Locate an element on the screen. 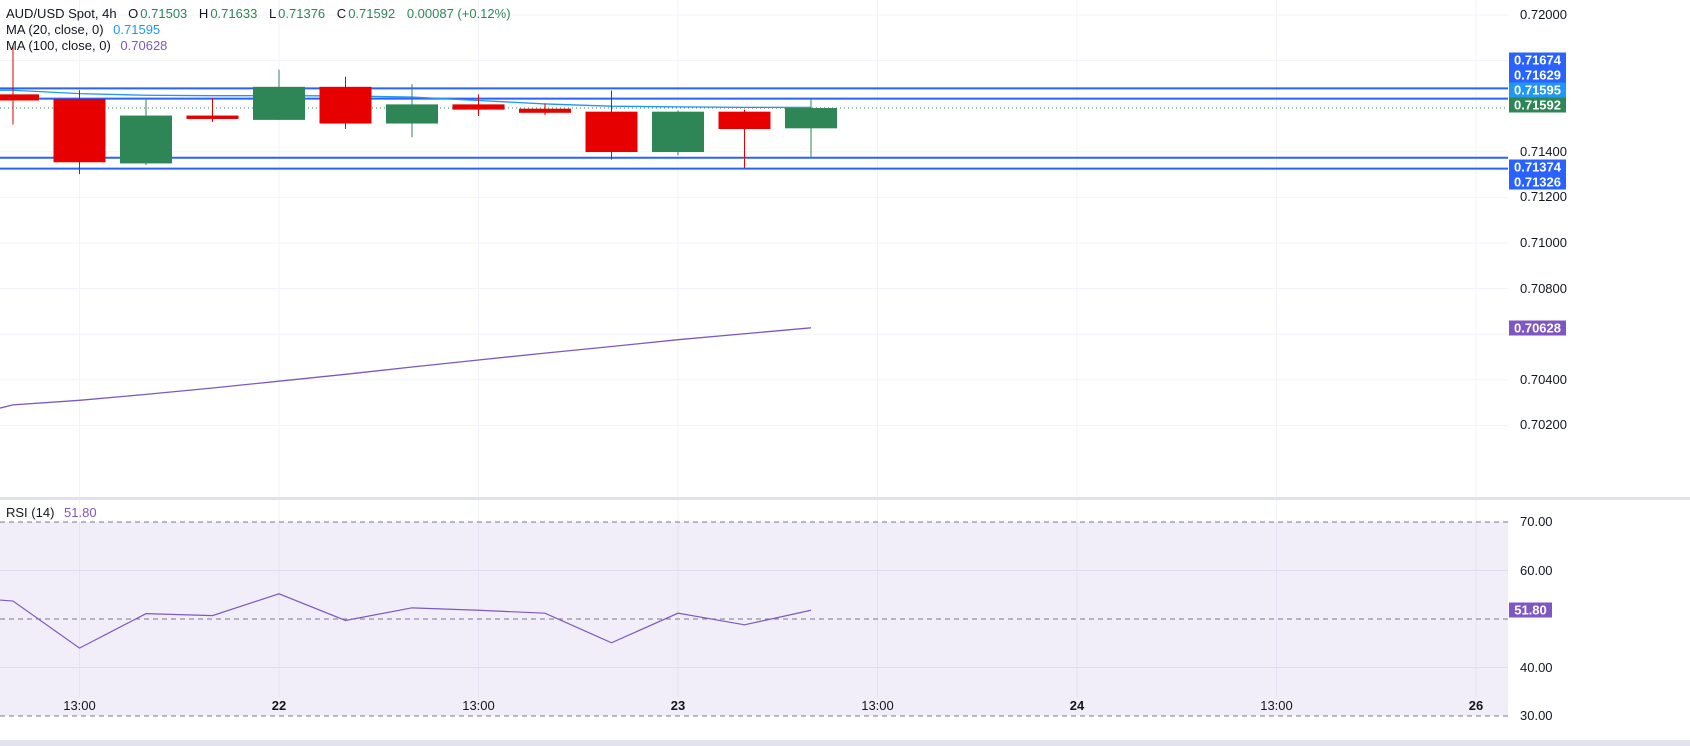  price-tag: 0.71592 is located at coordinates (1537, 105).